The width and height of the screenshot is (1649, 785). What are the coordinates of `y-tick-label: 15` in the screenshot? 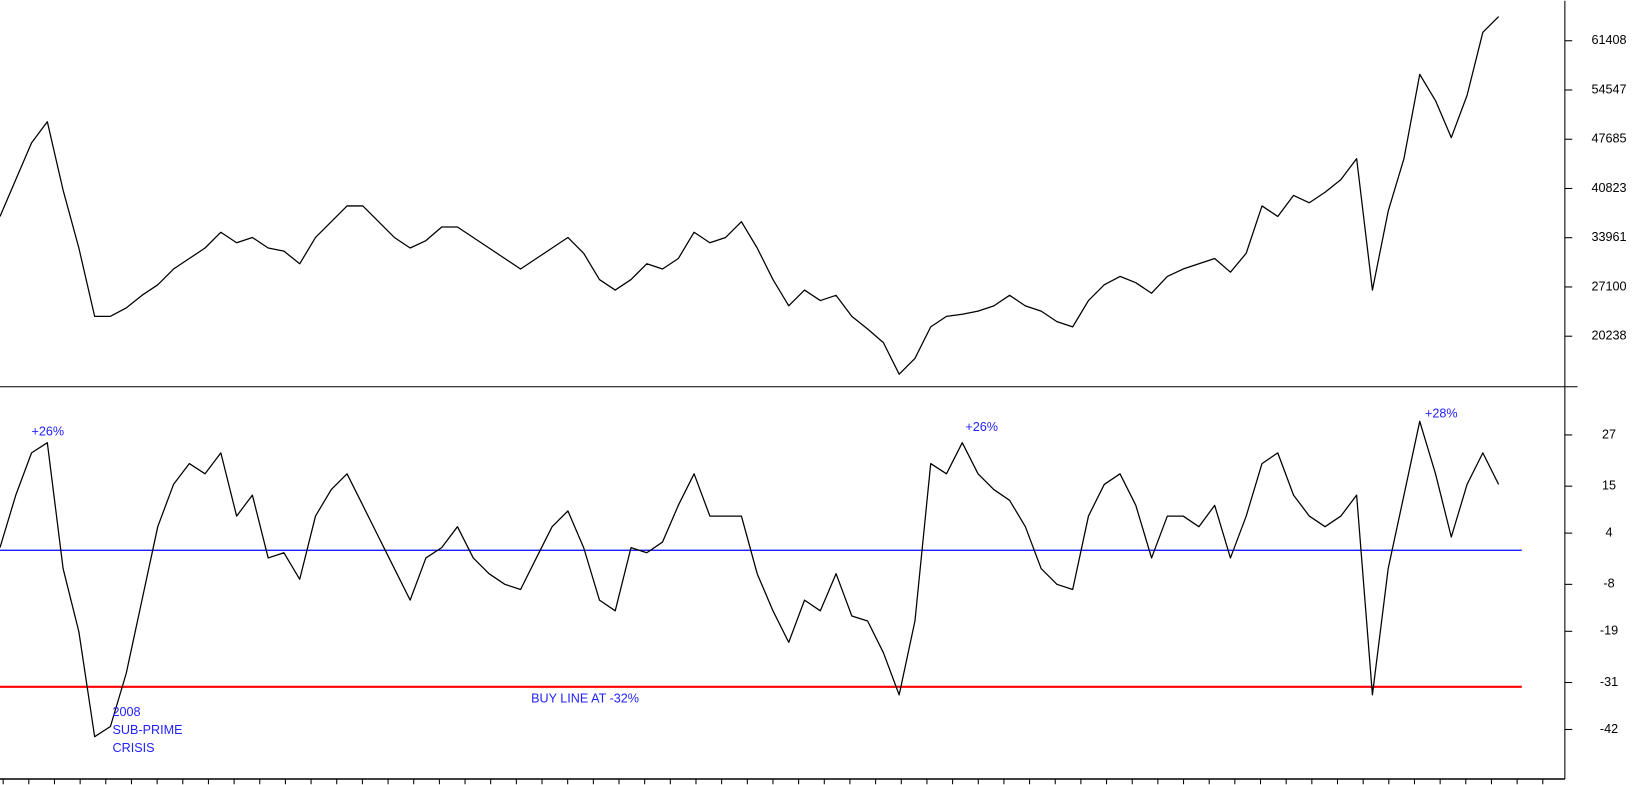 It's located at (1609, 485).